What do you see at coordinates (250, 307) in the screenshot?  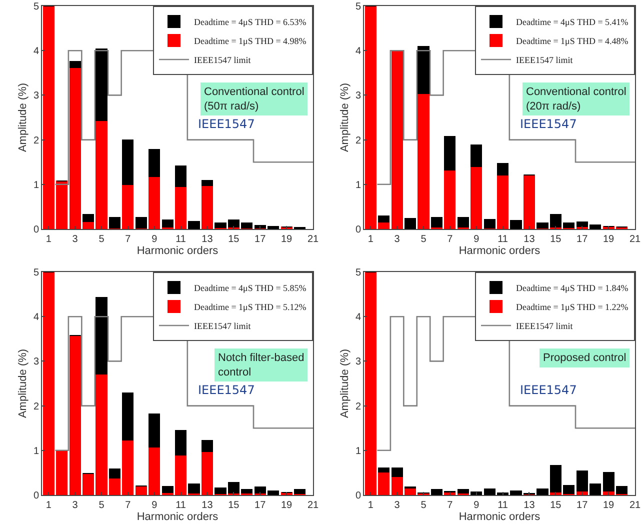 I see `legend-label: Deadtime = 1μS THD = 5.12%` at bounding box center [250, 307].